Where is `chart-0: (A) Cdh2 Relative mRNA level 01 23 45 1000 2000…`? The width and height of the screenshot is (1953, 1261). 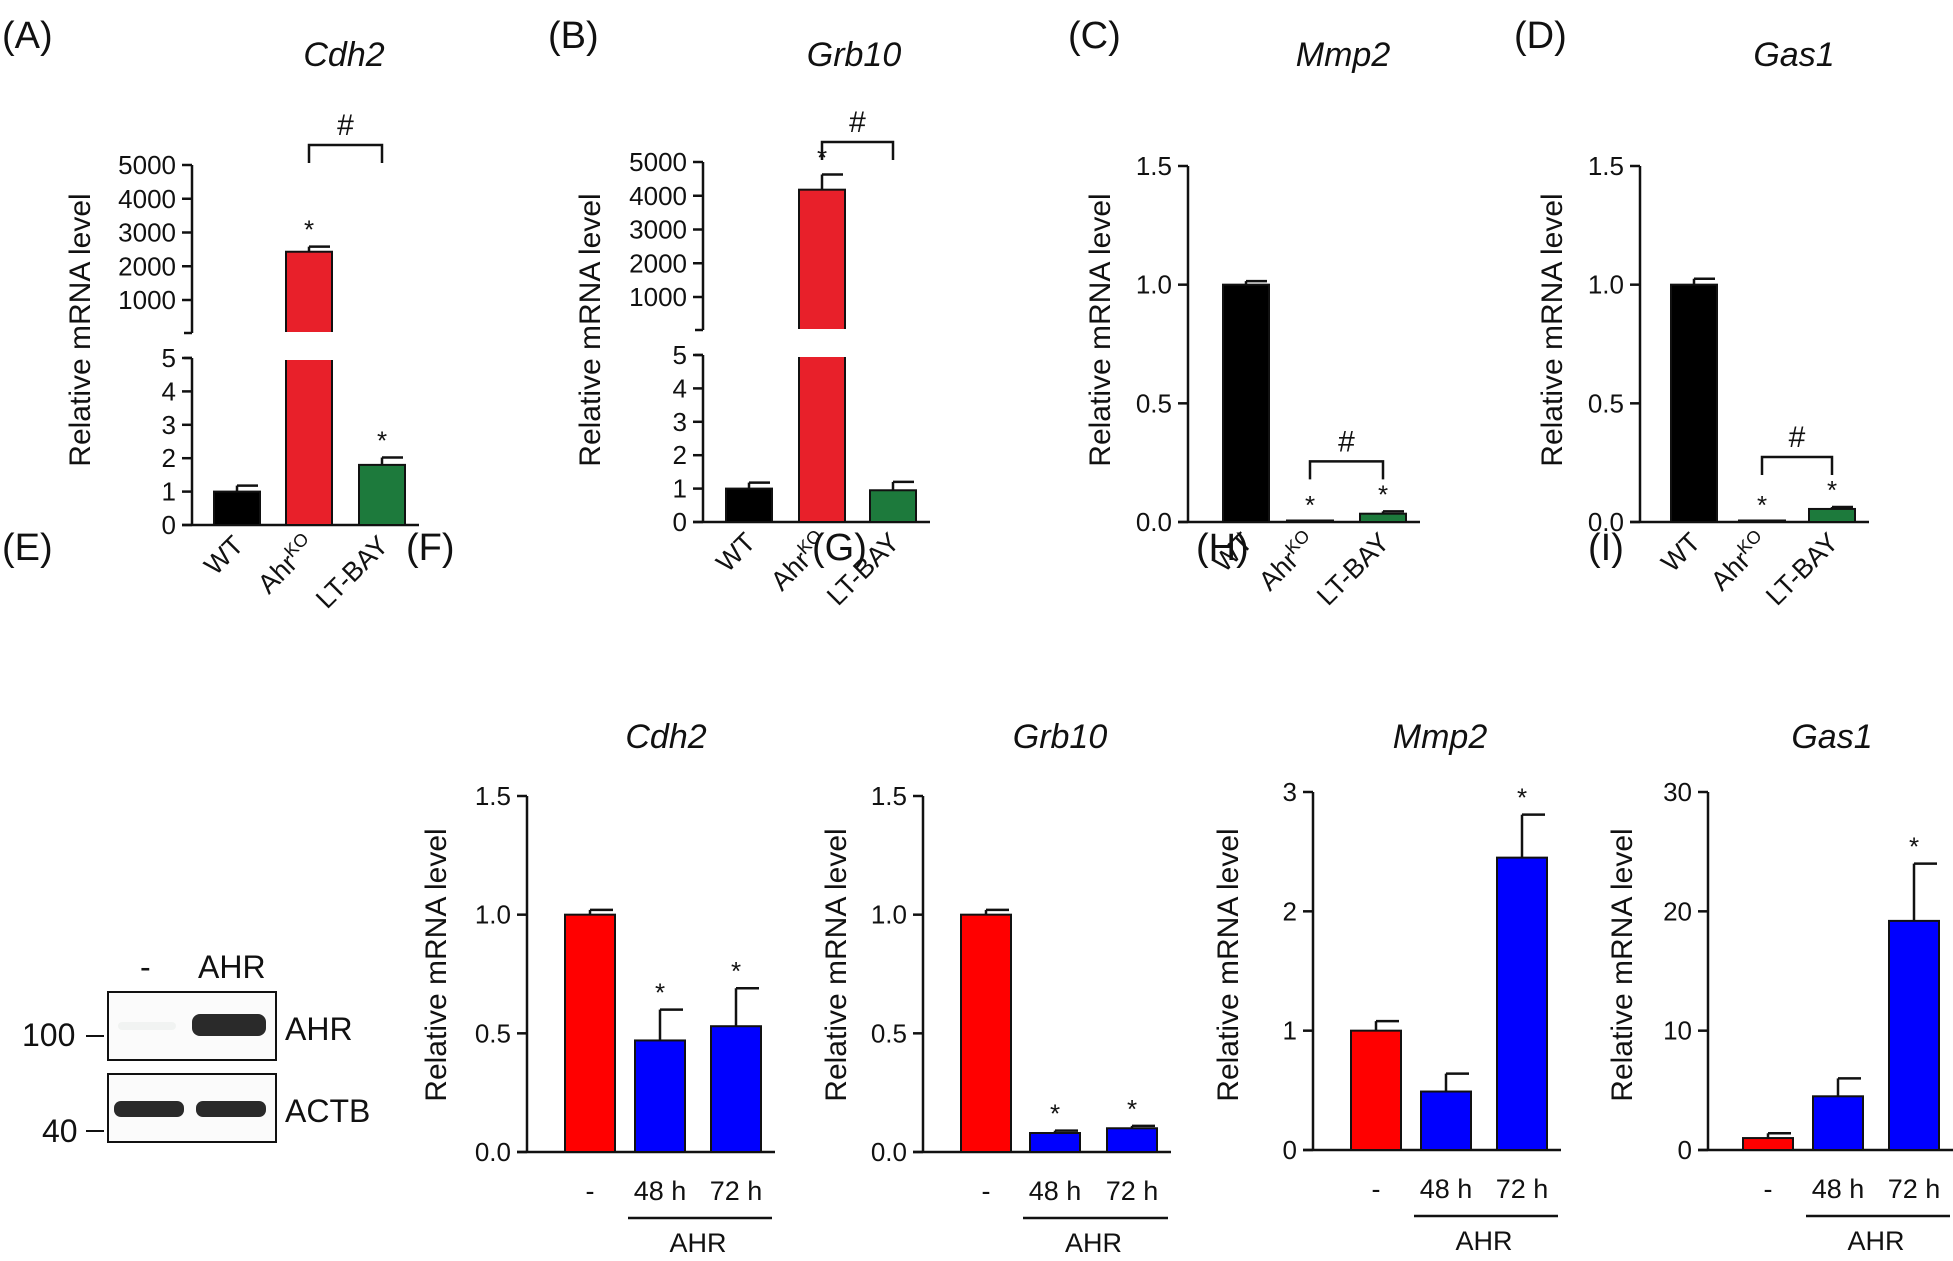 chart-0: (A) Cdh2 Relative mRNA level 01 23 45 1000 2000… is located at coordinates (210, 314).